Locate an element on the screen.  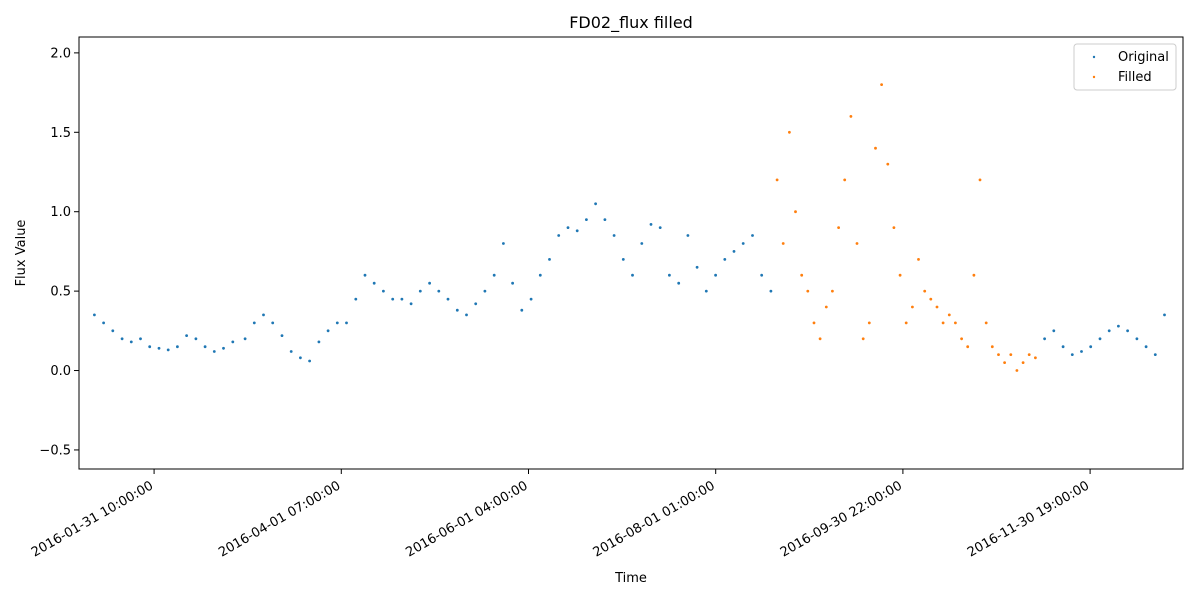
legend-marker-filled is located at coordinates (1094, 77).